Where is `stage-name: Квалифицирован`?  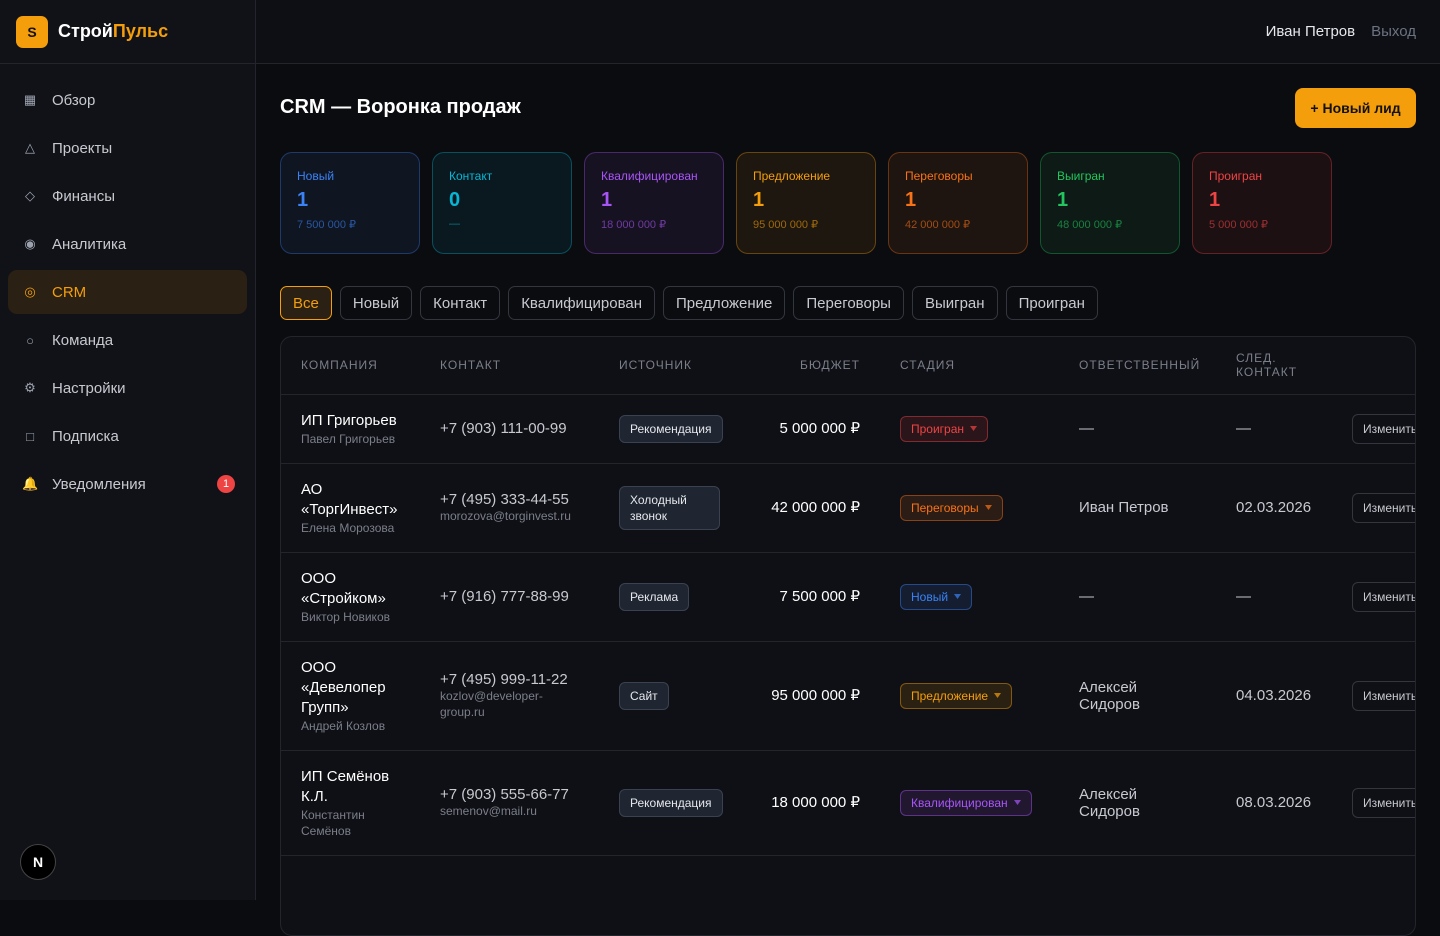
stage-name: Квалифицирован is located at coordinates (649, 176).